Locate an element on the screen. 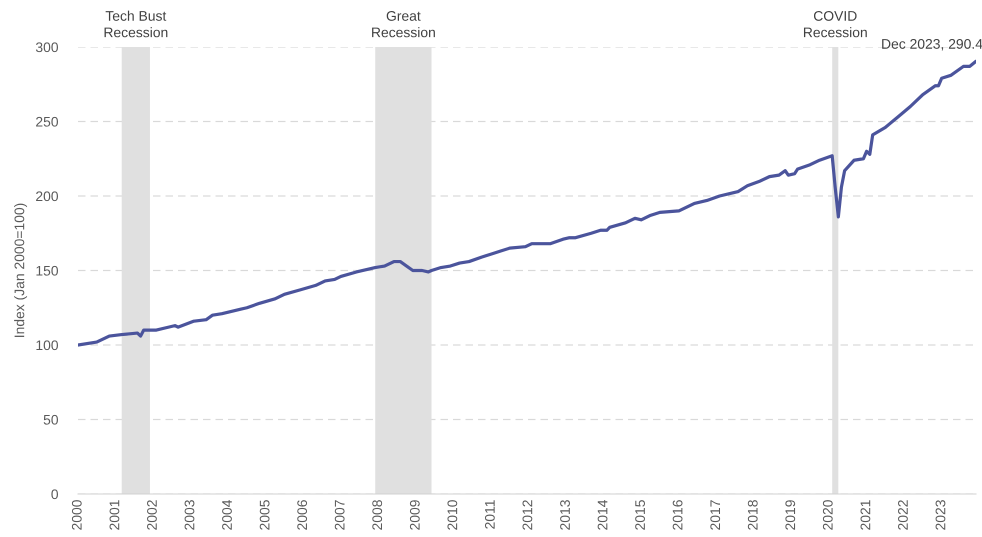  x-tick-label: 2015 is located at coordinates (640, 515).